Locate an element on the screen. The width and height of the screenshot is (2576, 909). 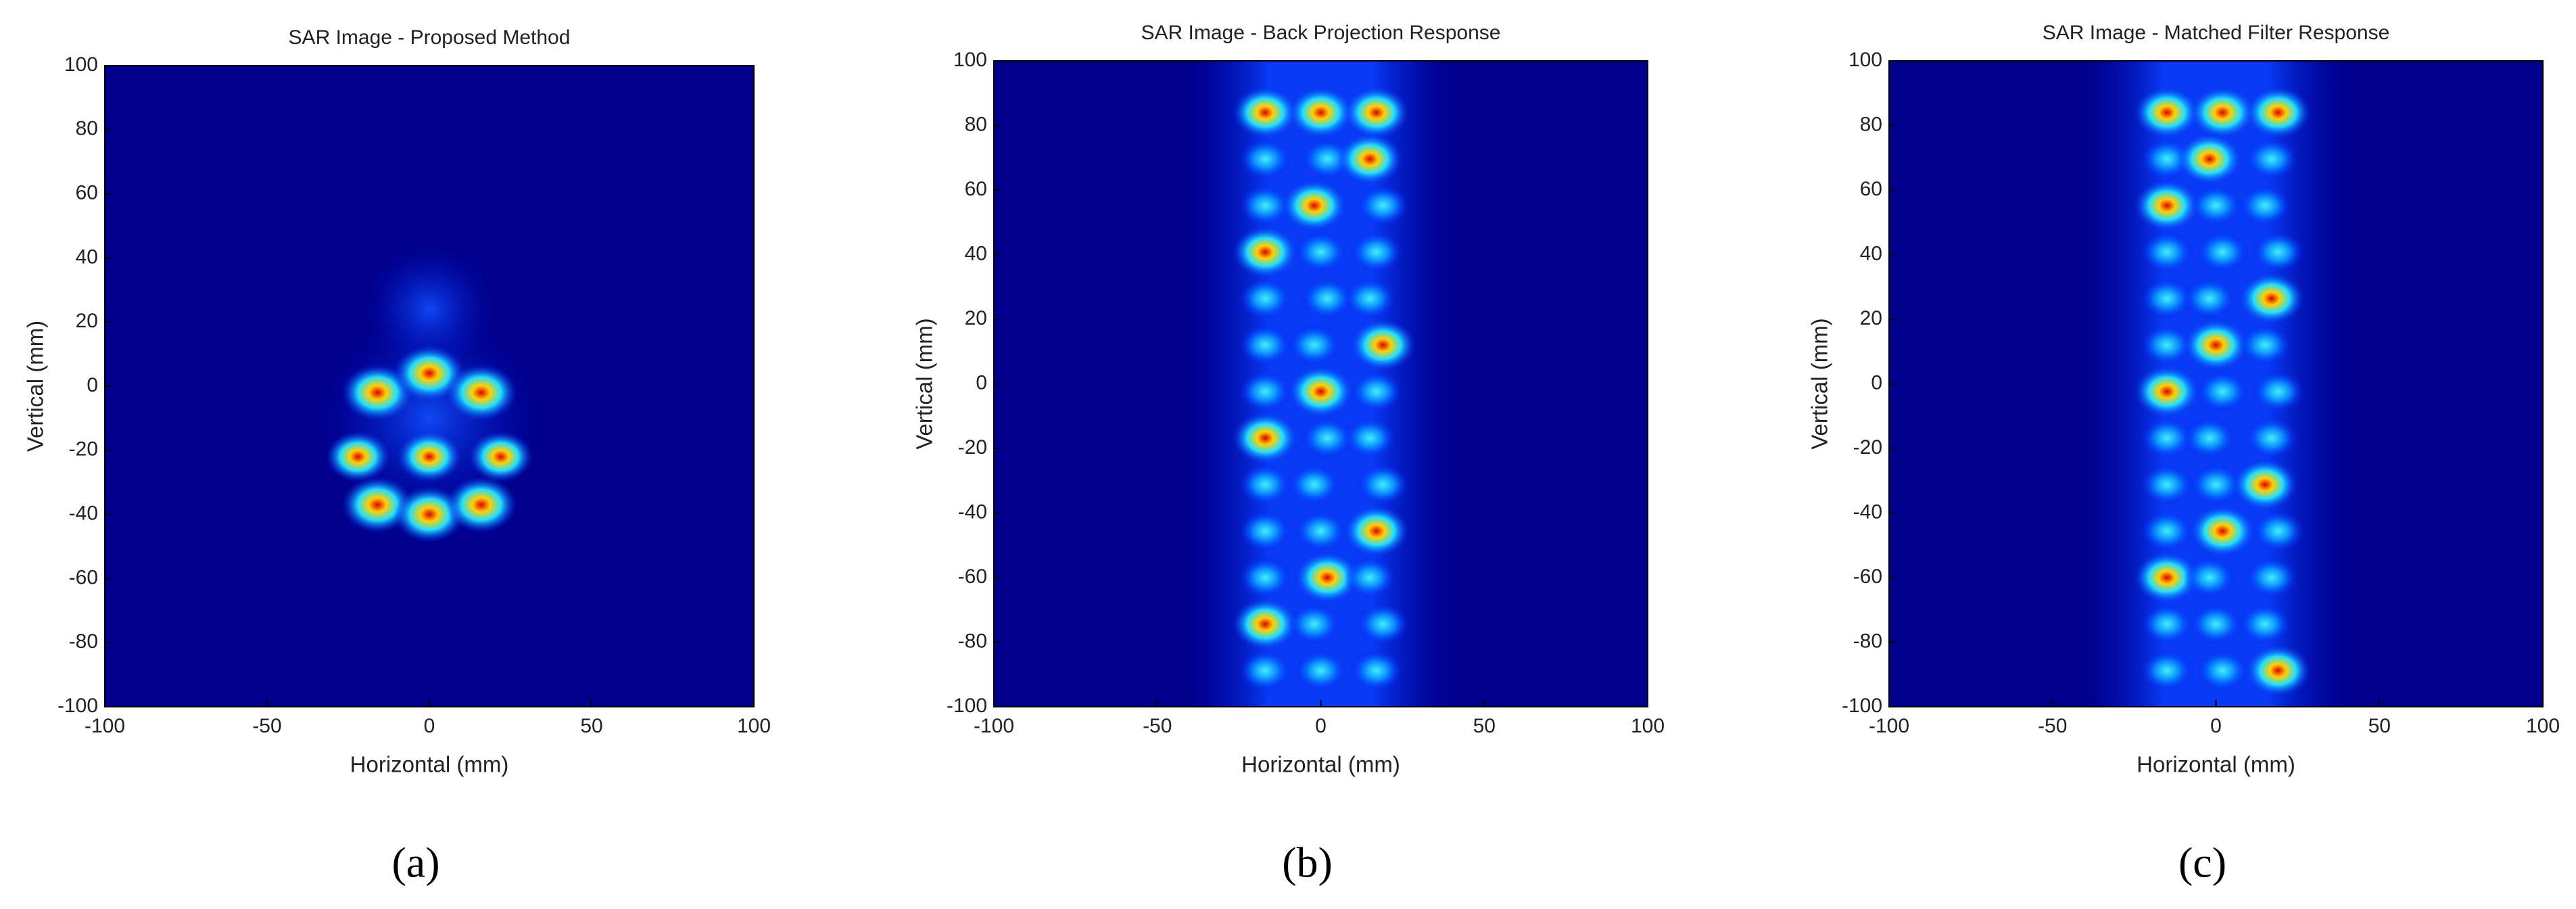
y-tick-label: -20 is located at coordinates (83, 449).